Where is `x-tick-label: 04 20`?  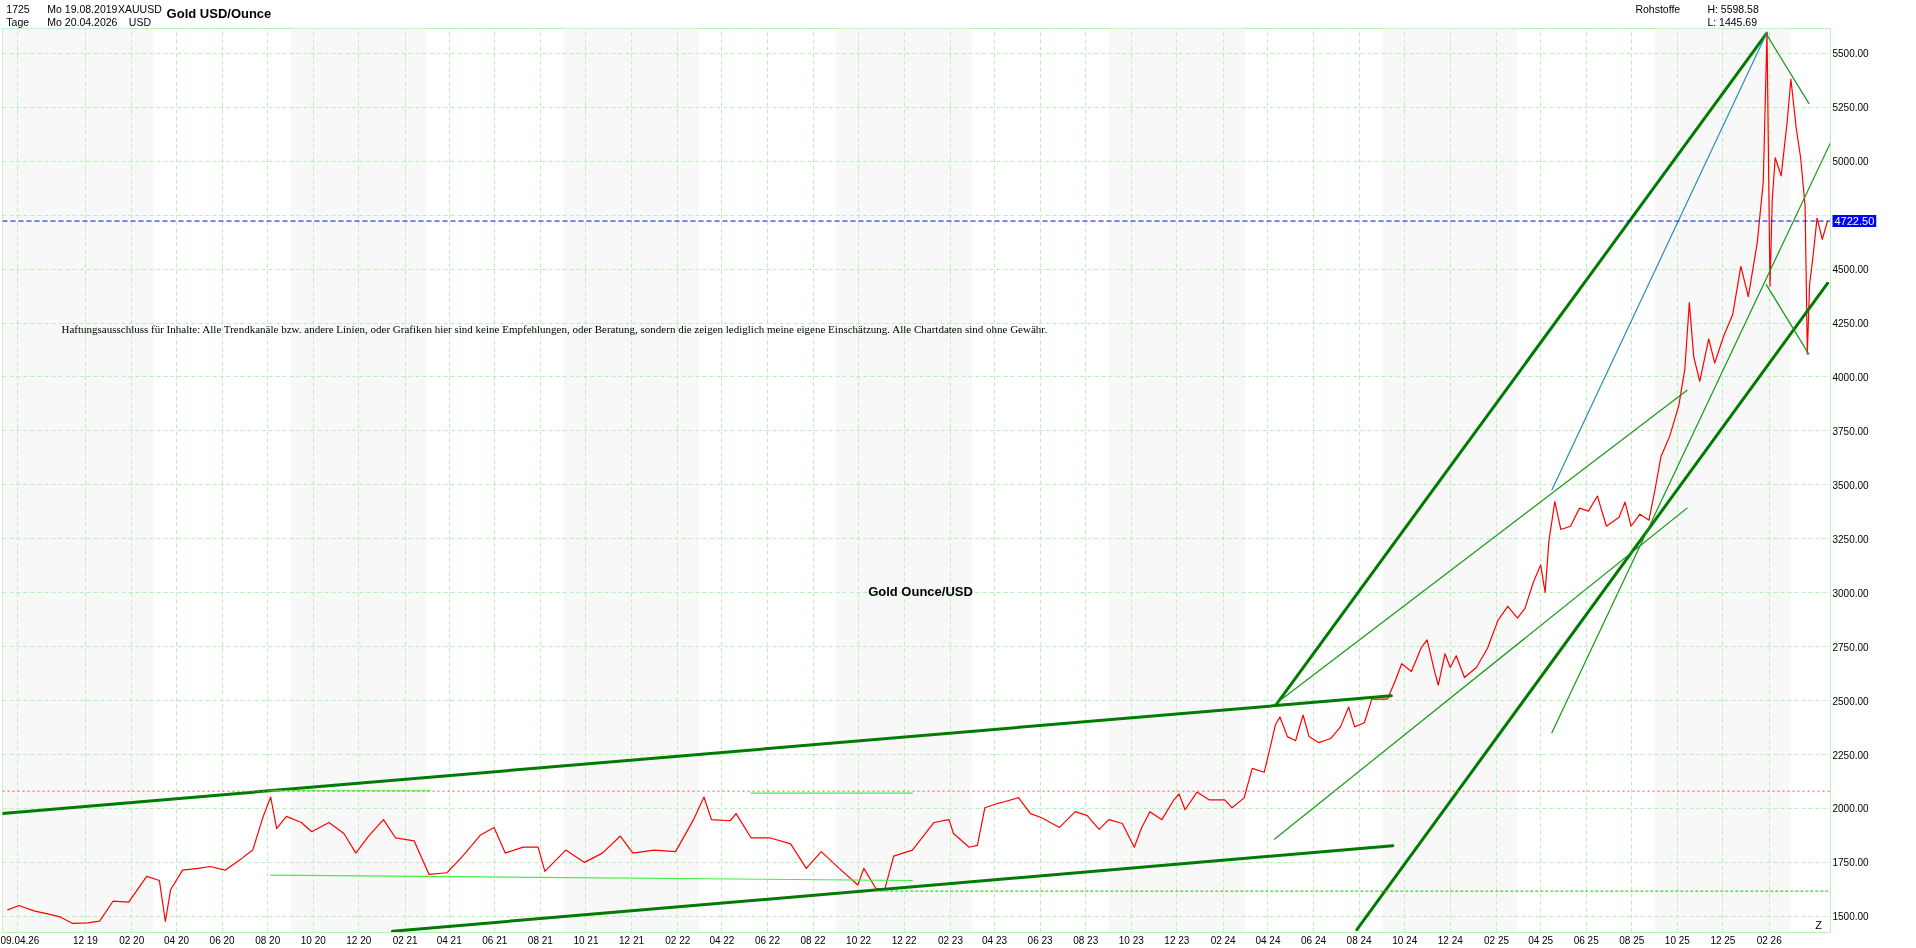 x-tick-label: 04 20 is located at coordinates (177, 940).